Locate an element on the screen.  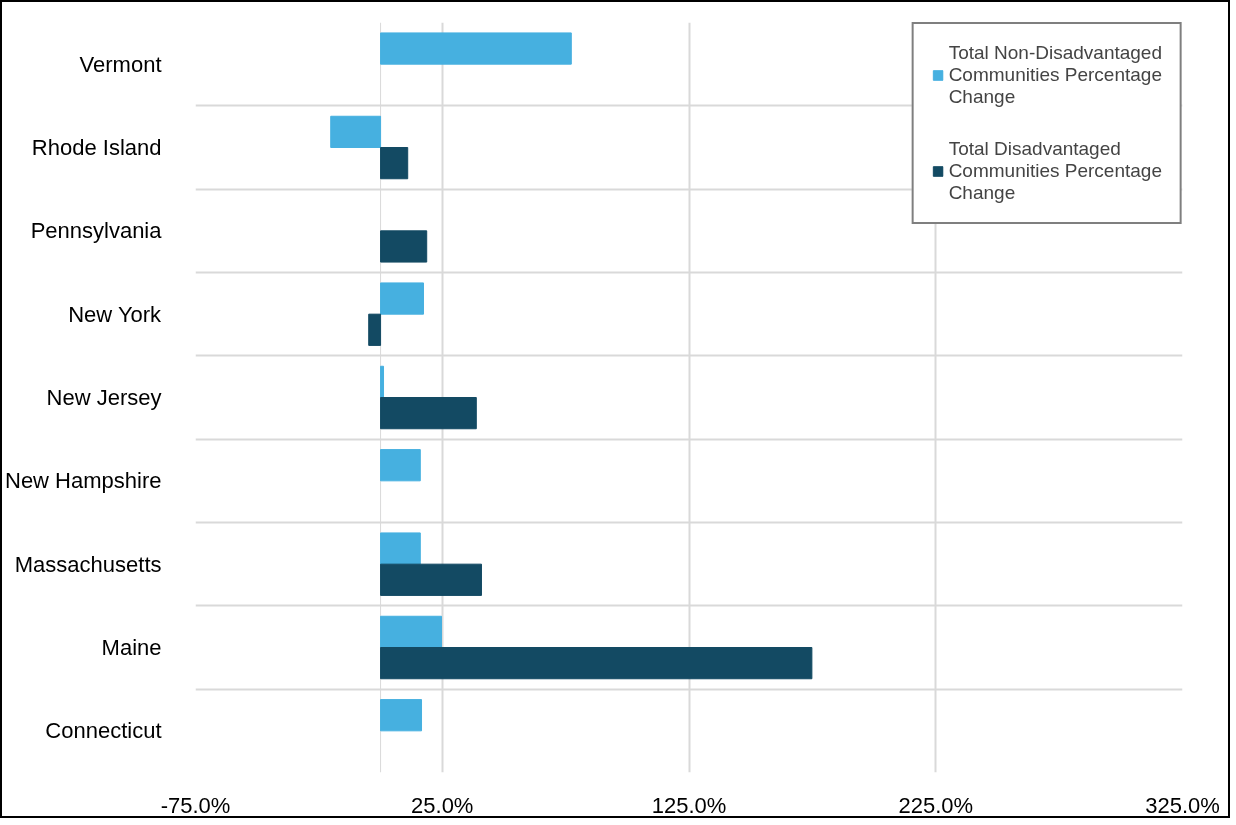
y-tick-label: Rhode Island is located at coordinates (96, 147).